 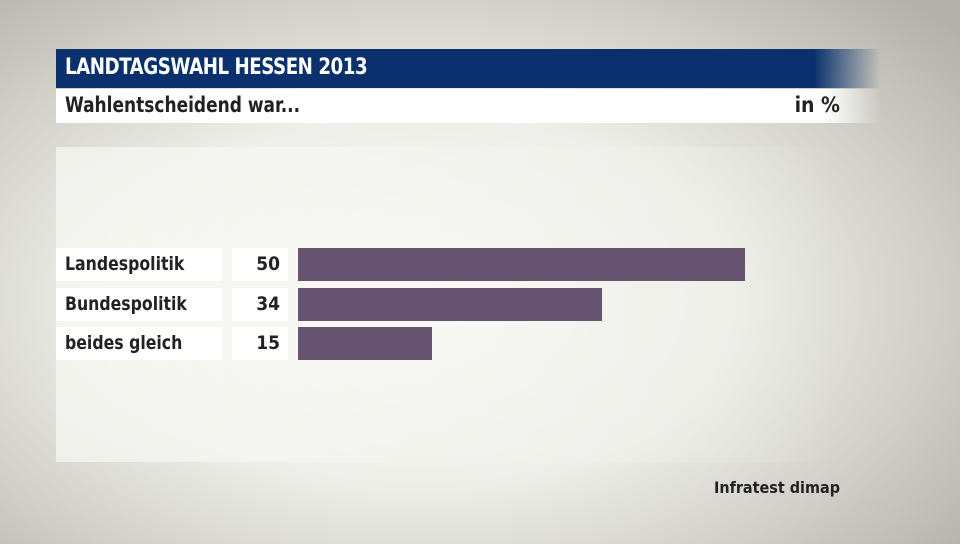 I want to click on value-label: 50, so click(x=268, y=264).